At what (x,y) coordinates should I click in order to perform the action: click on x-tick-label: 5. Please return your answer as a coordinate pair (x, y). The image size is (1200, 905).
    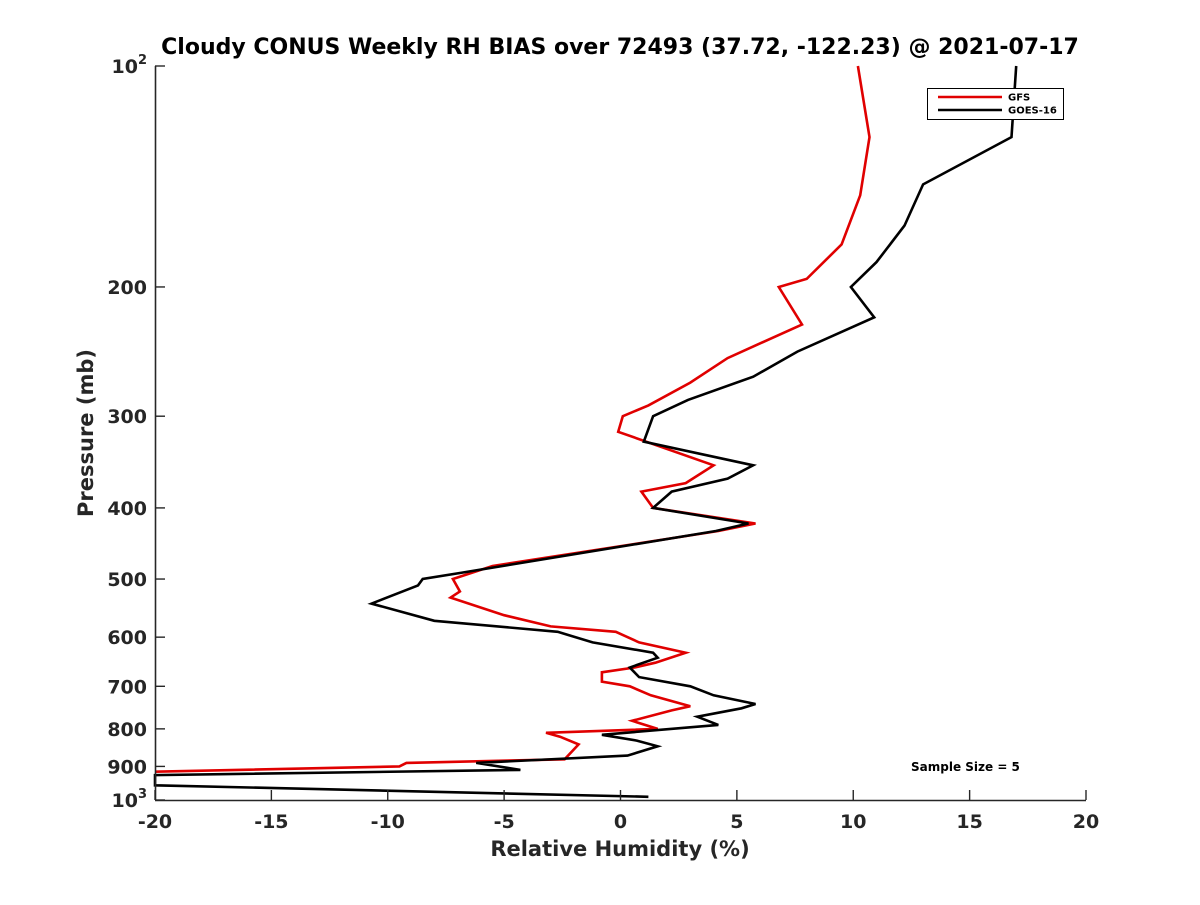
    Looking at the image, I should click on (736, 822).